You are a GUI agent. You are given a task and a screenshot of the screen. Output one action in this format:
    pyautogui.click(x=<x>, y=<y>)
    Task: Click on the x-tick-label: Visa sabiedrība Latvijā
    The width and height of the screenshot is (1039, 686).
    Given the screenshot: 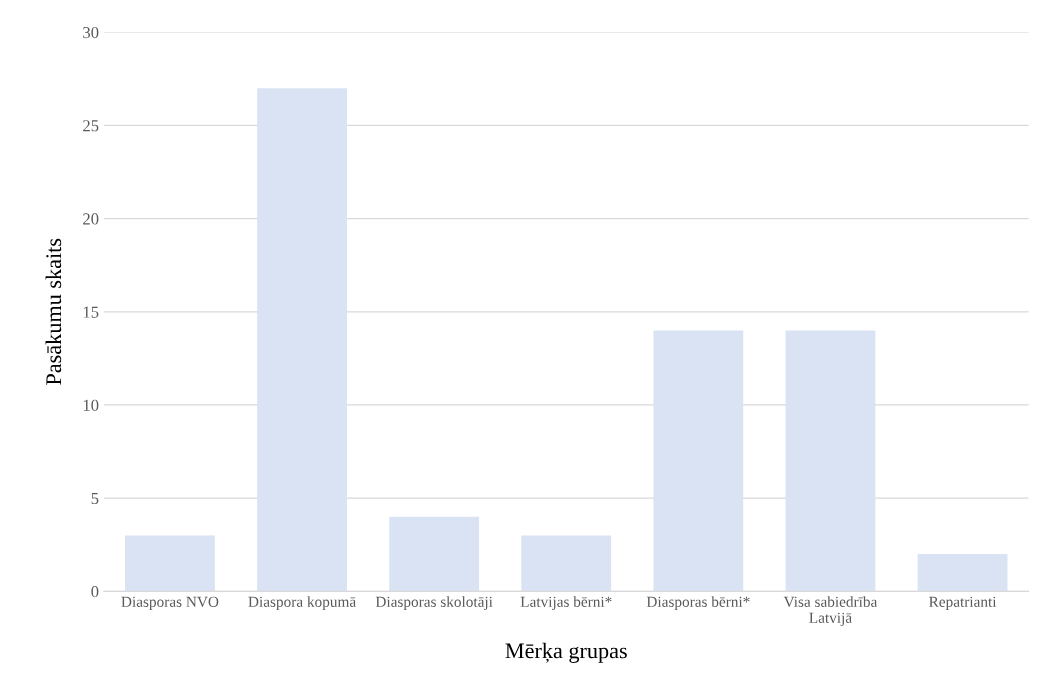 What is the action you would take?
    pyautogui.click(x=830, y=611)
    